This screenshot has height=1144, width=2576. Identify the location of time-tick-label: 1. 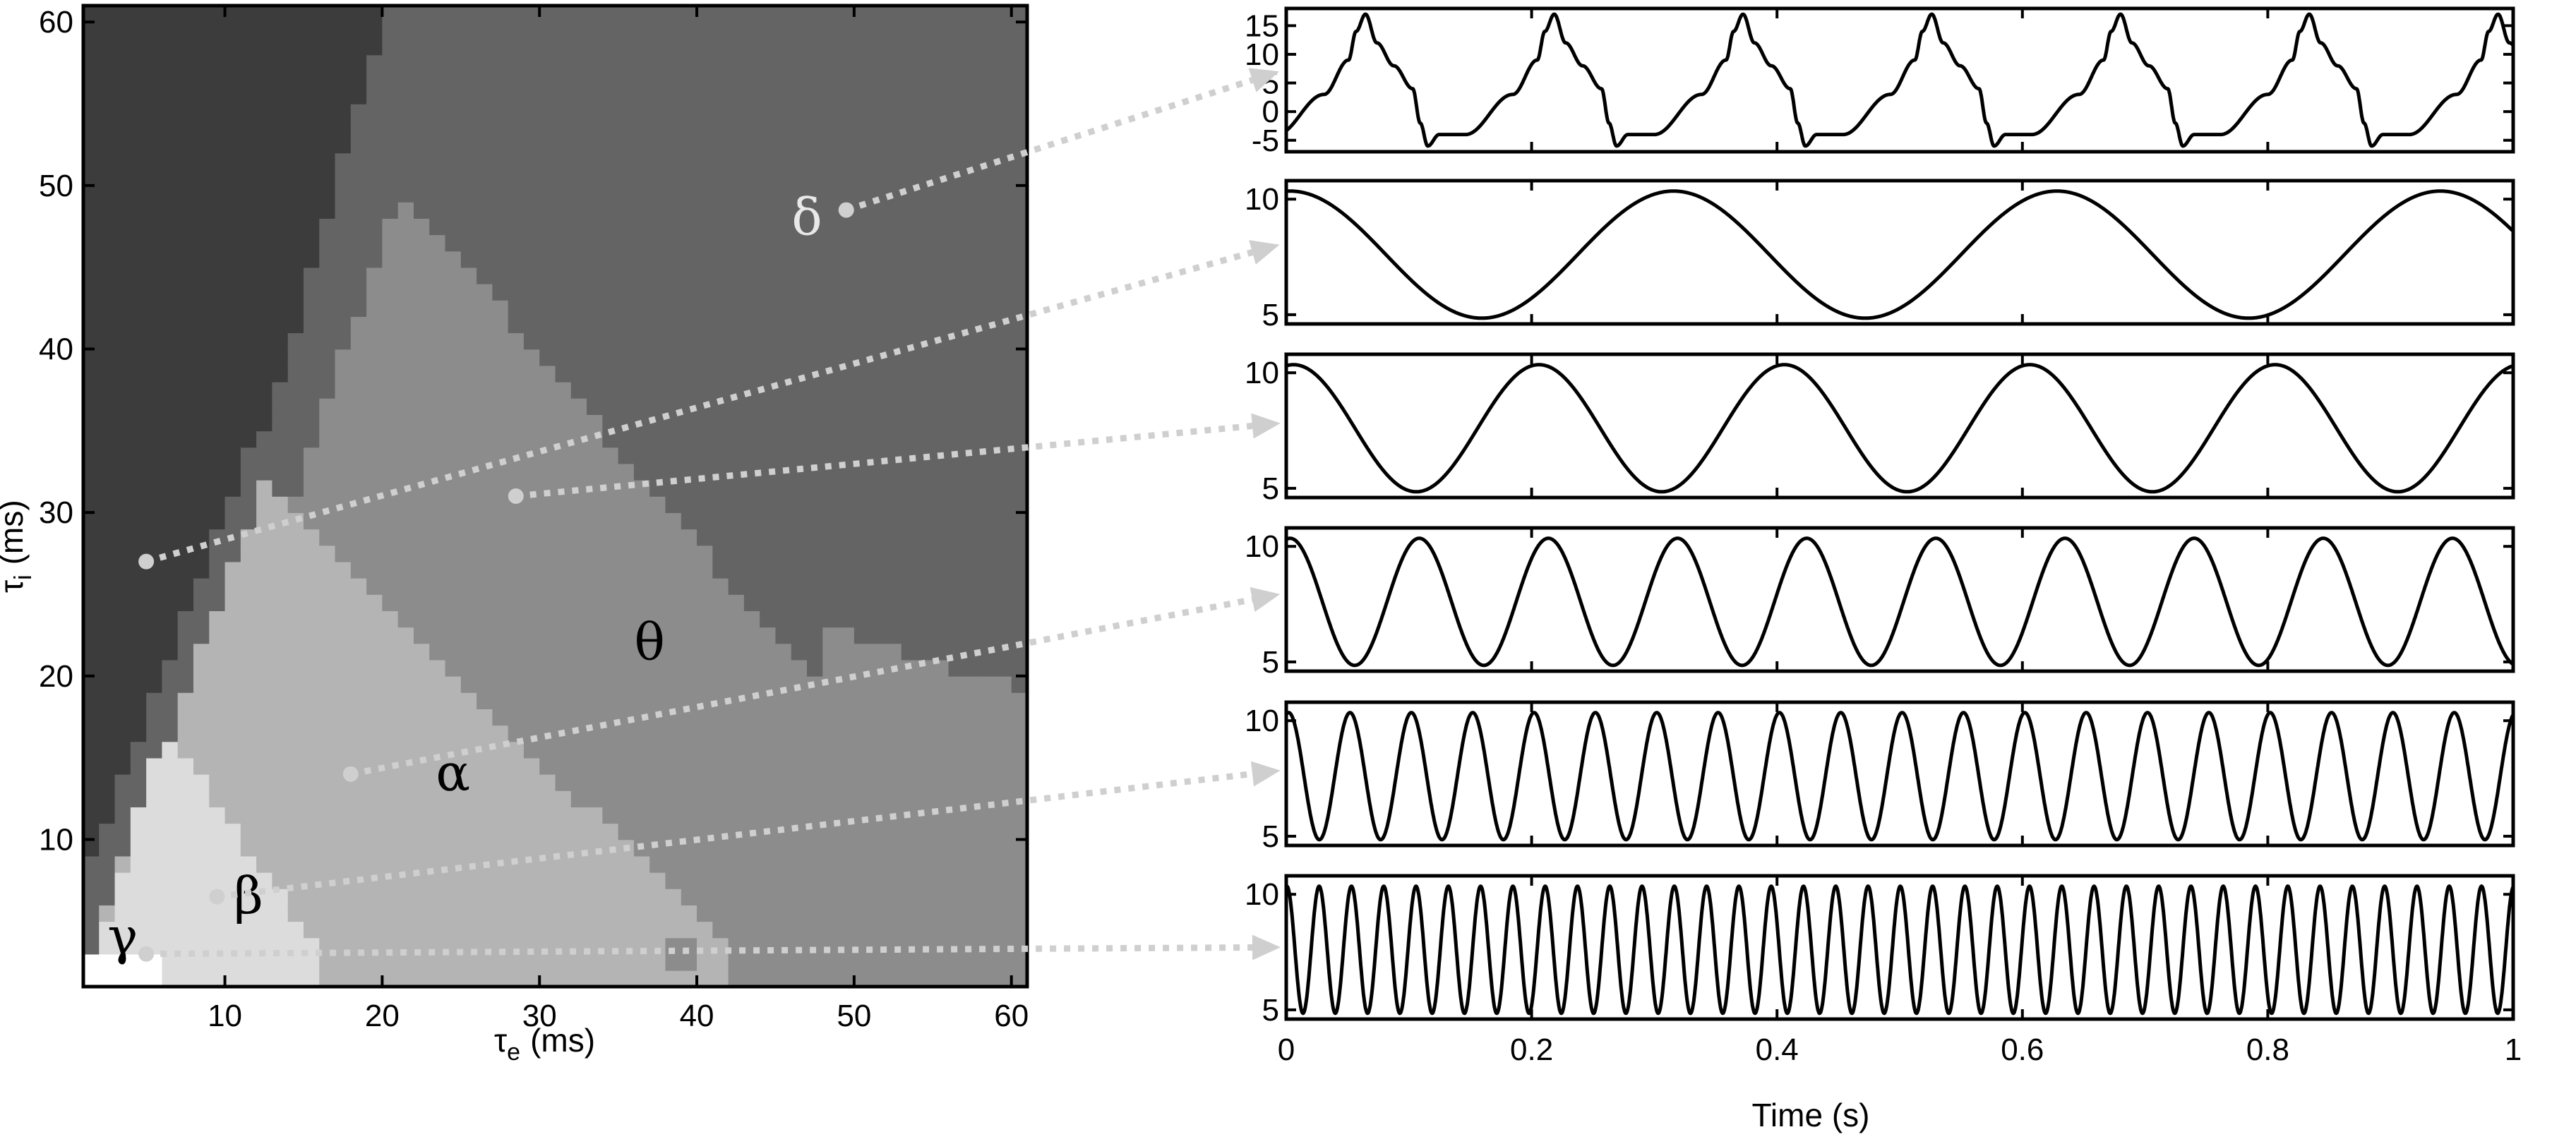
(2513, 1049).